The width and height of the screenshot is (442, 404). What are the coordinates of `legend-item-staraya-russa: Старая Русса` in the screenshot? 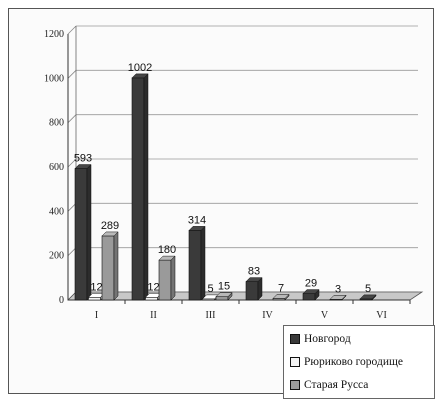 It's located at (329, 385).